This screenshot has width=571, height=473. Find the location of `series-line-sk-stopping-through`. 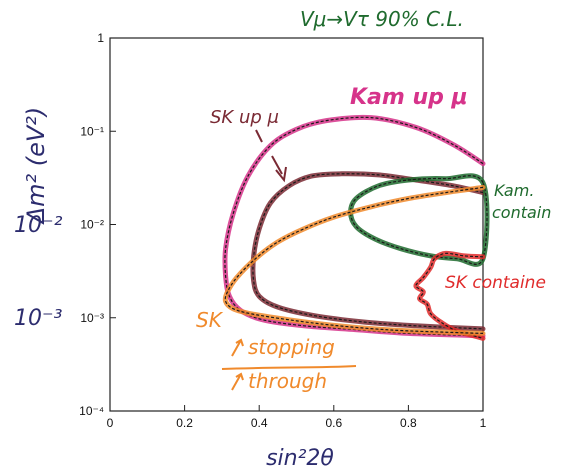

series-line-sk-stopping-through is located at coordinates (354, 260).